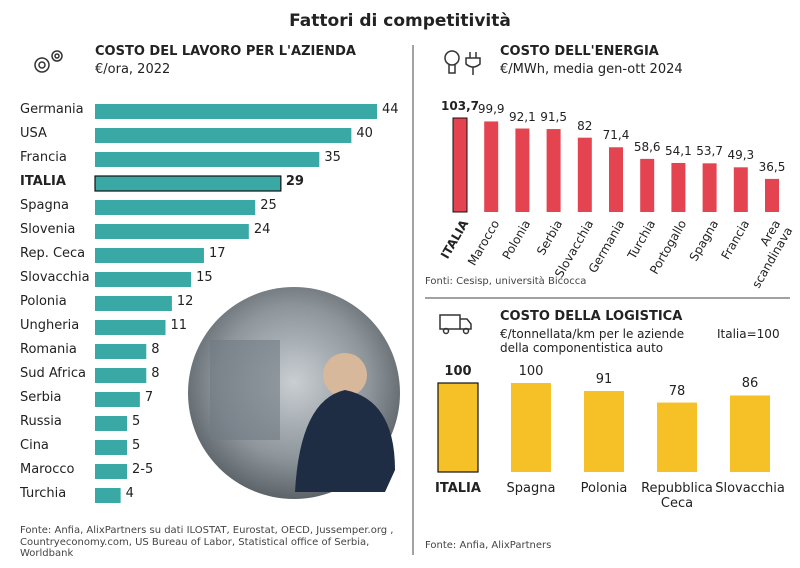 Image resolution: width=800 pixels, height=568 pixels. I want to click on chart-title: COSTO DELL'ENERGIA, so click(579, 51).